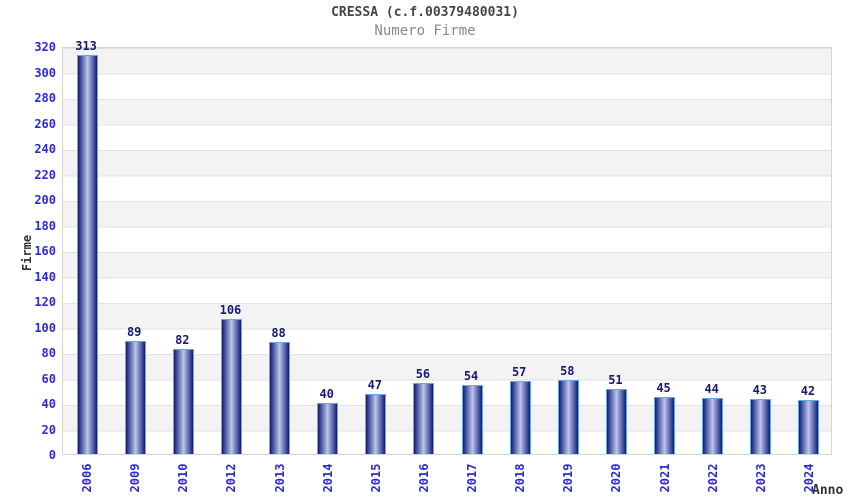 The image size is (850, 500). Describe the element at coordinates (712, 426) in the screenshot. I see `bar-2022` at that location.